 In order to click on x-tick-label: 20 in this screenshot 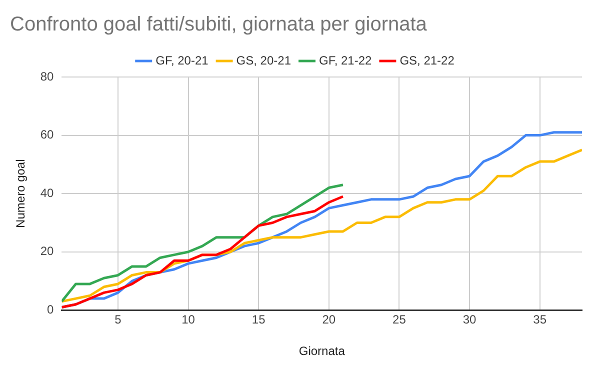, I will do `click(329, 319)`.